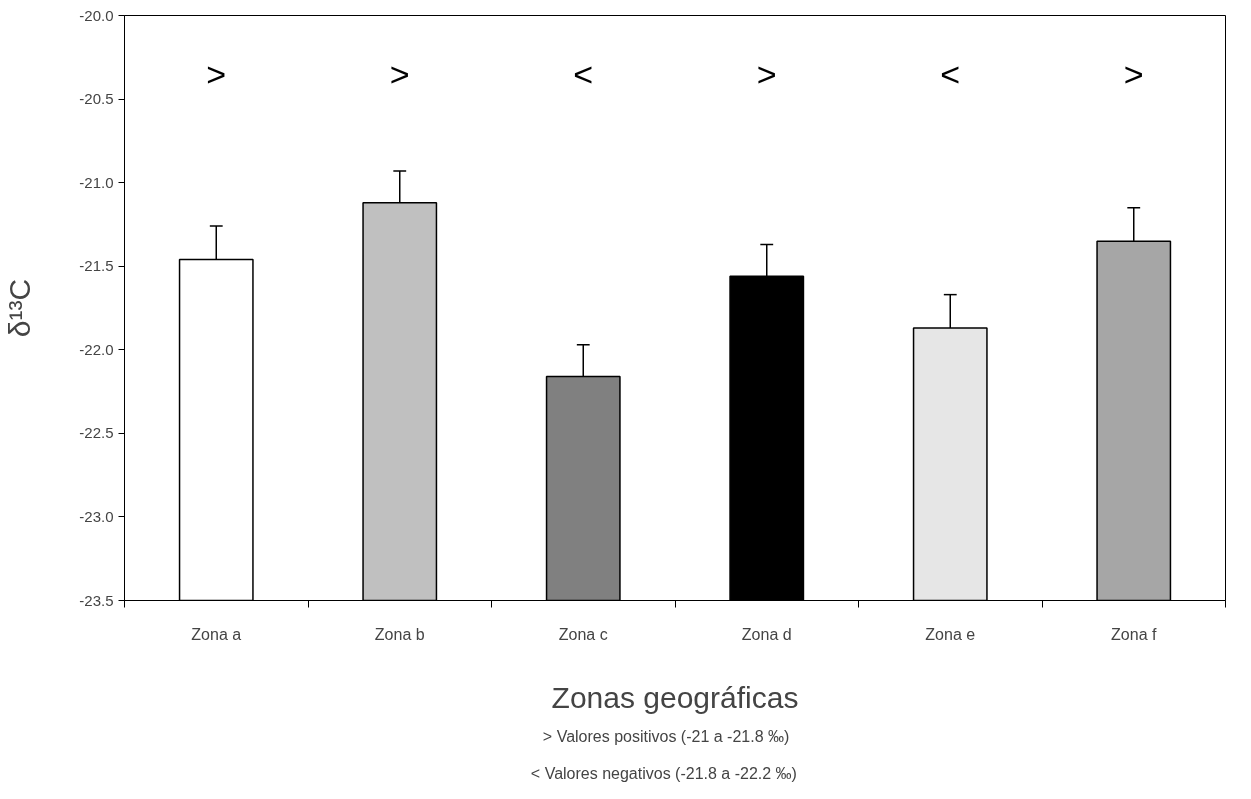 This screenshot has height=799, width=1251. I want to click on y-tick-label: -22.0, so click(96, 349).